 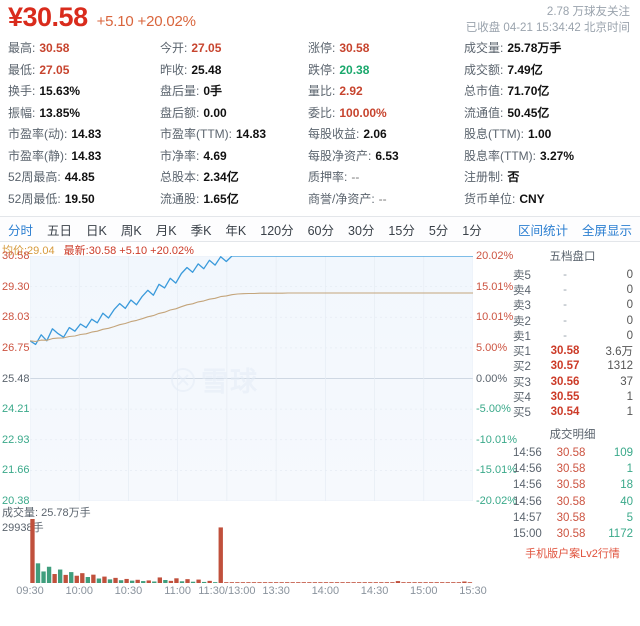 What do you see at coordinates (495, 317) in the screenshot?
I see `y-tick-right-2: 10.01%` at bounding box center [495, 317].